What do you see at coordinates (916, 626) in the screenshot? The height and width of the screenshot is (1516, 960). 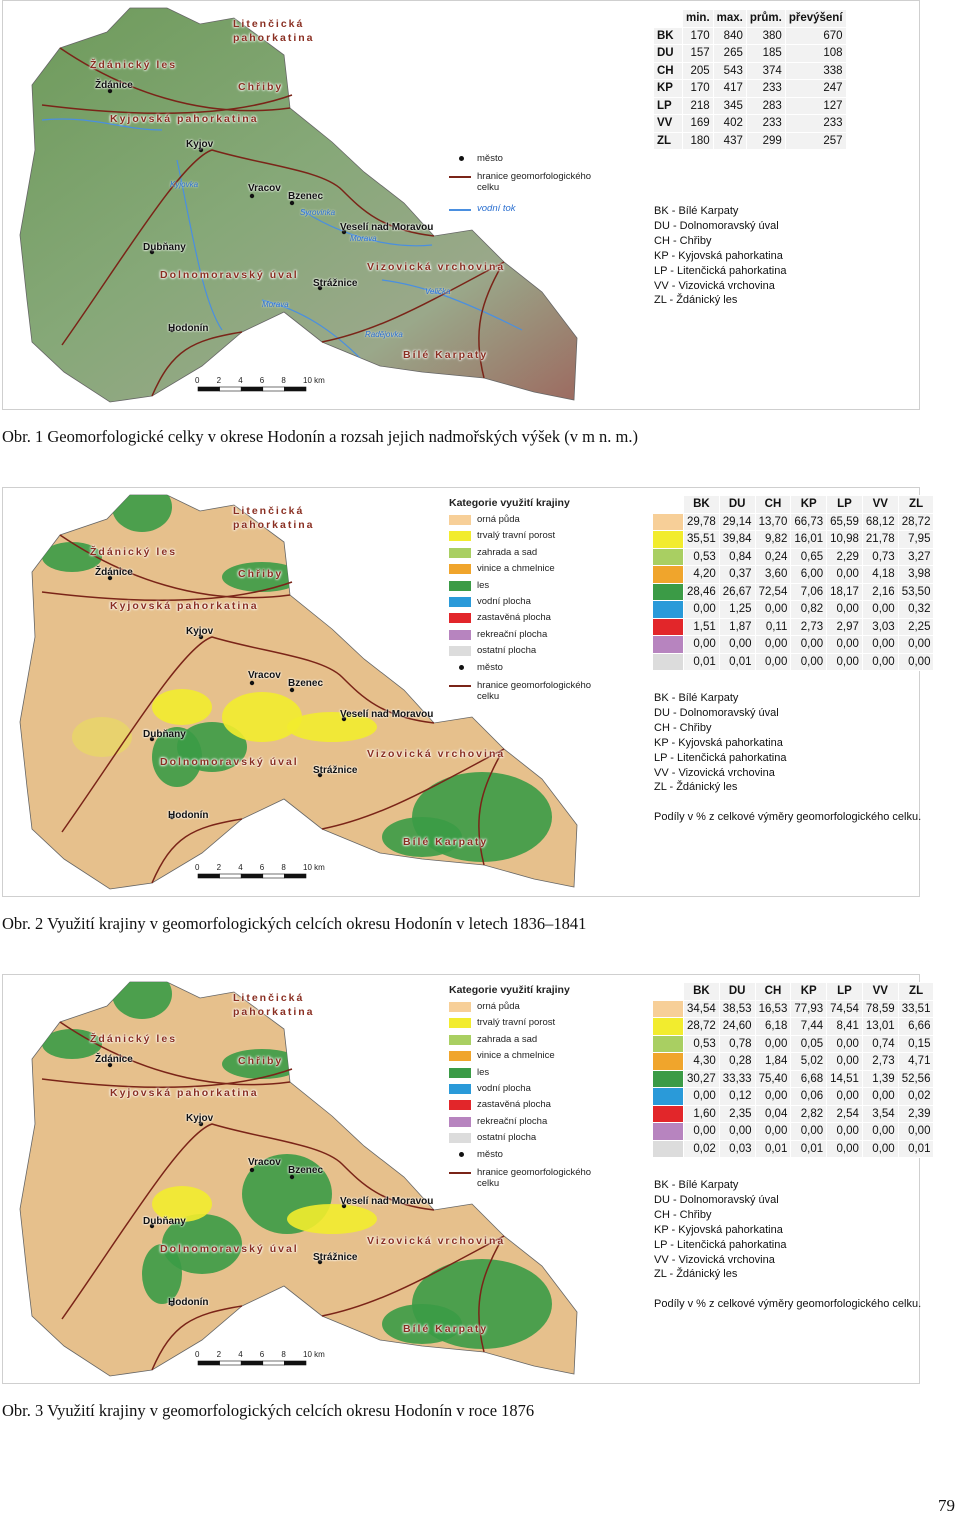 I see `table-cell: 2,25` at bounding box center [916, 626].